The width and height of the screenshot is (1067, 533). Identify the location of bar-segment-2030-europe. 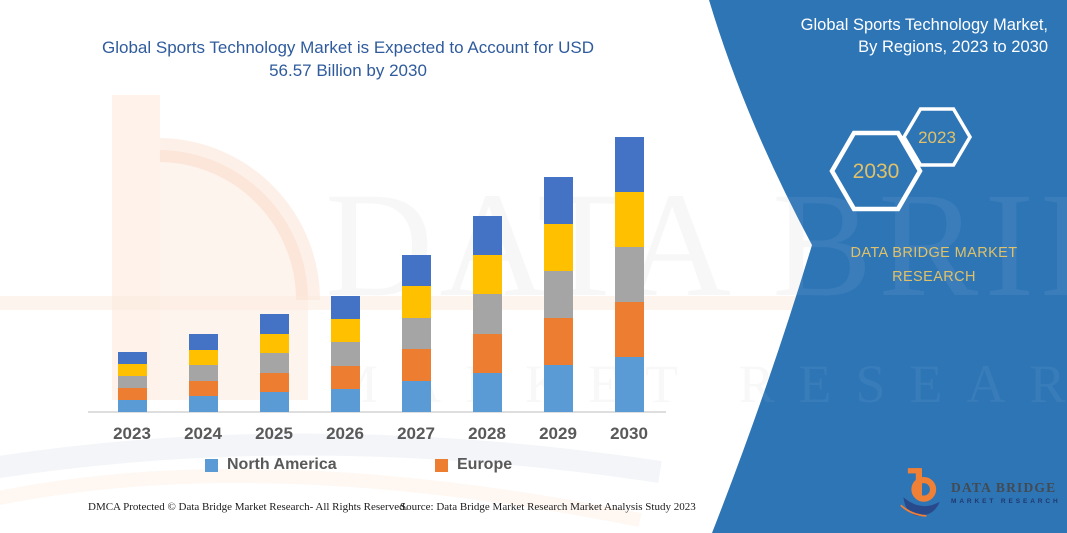
(629, 329).